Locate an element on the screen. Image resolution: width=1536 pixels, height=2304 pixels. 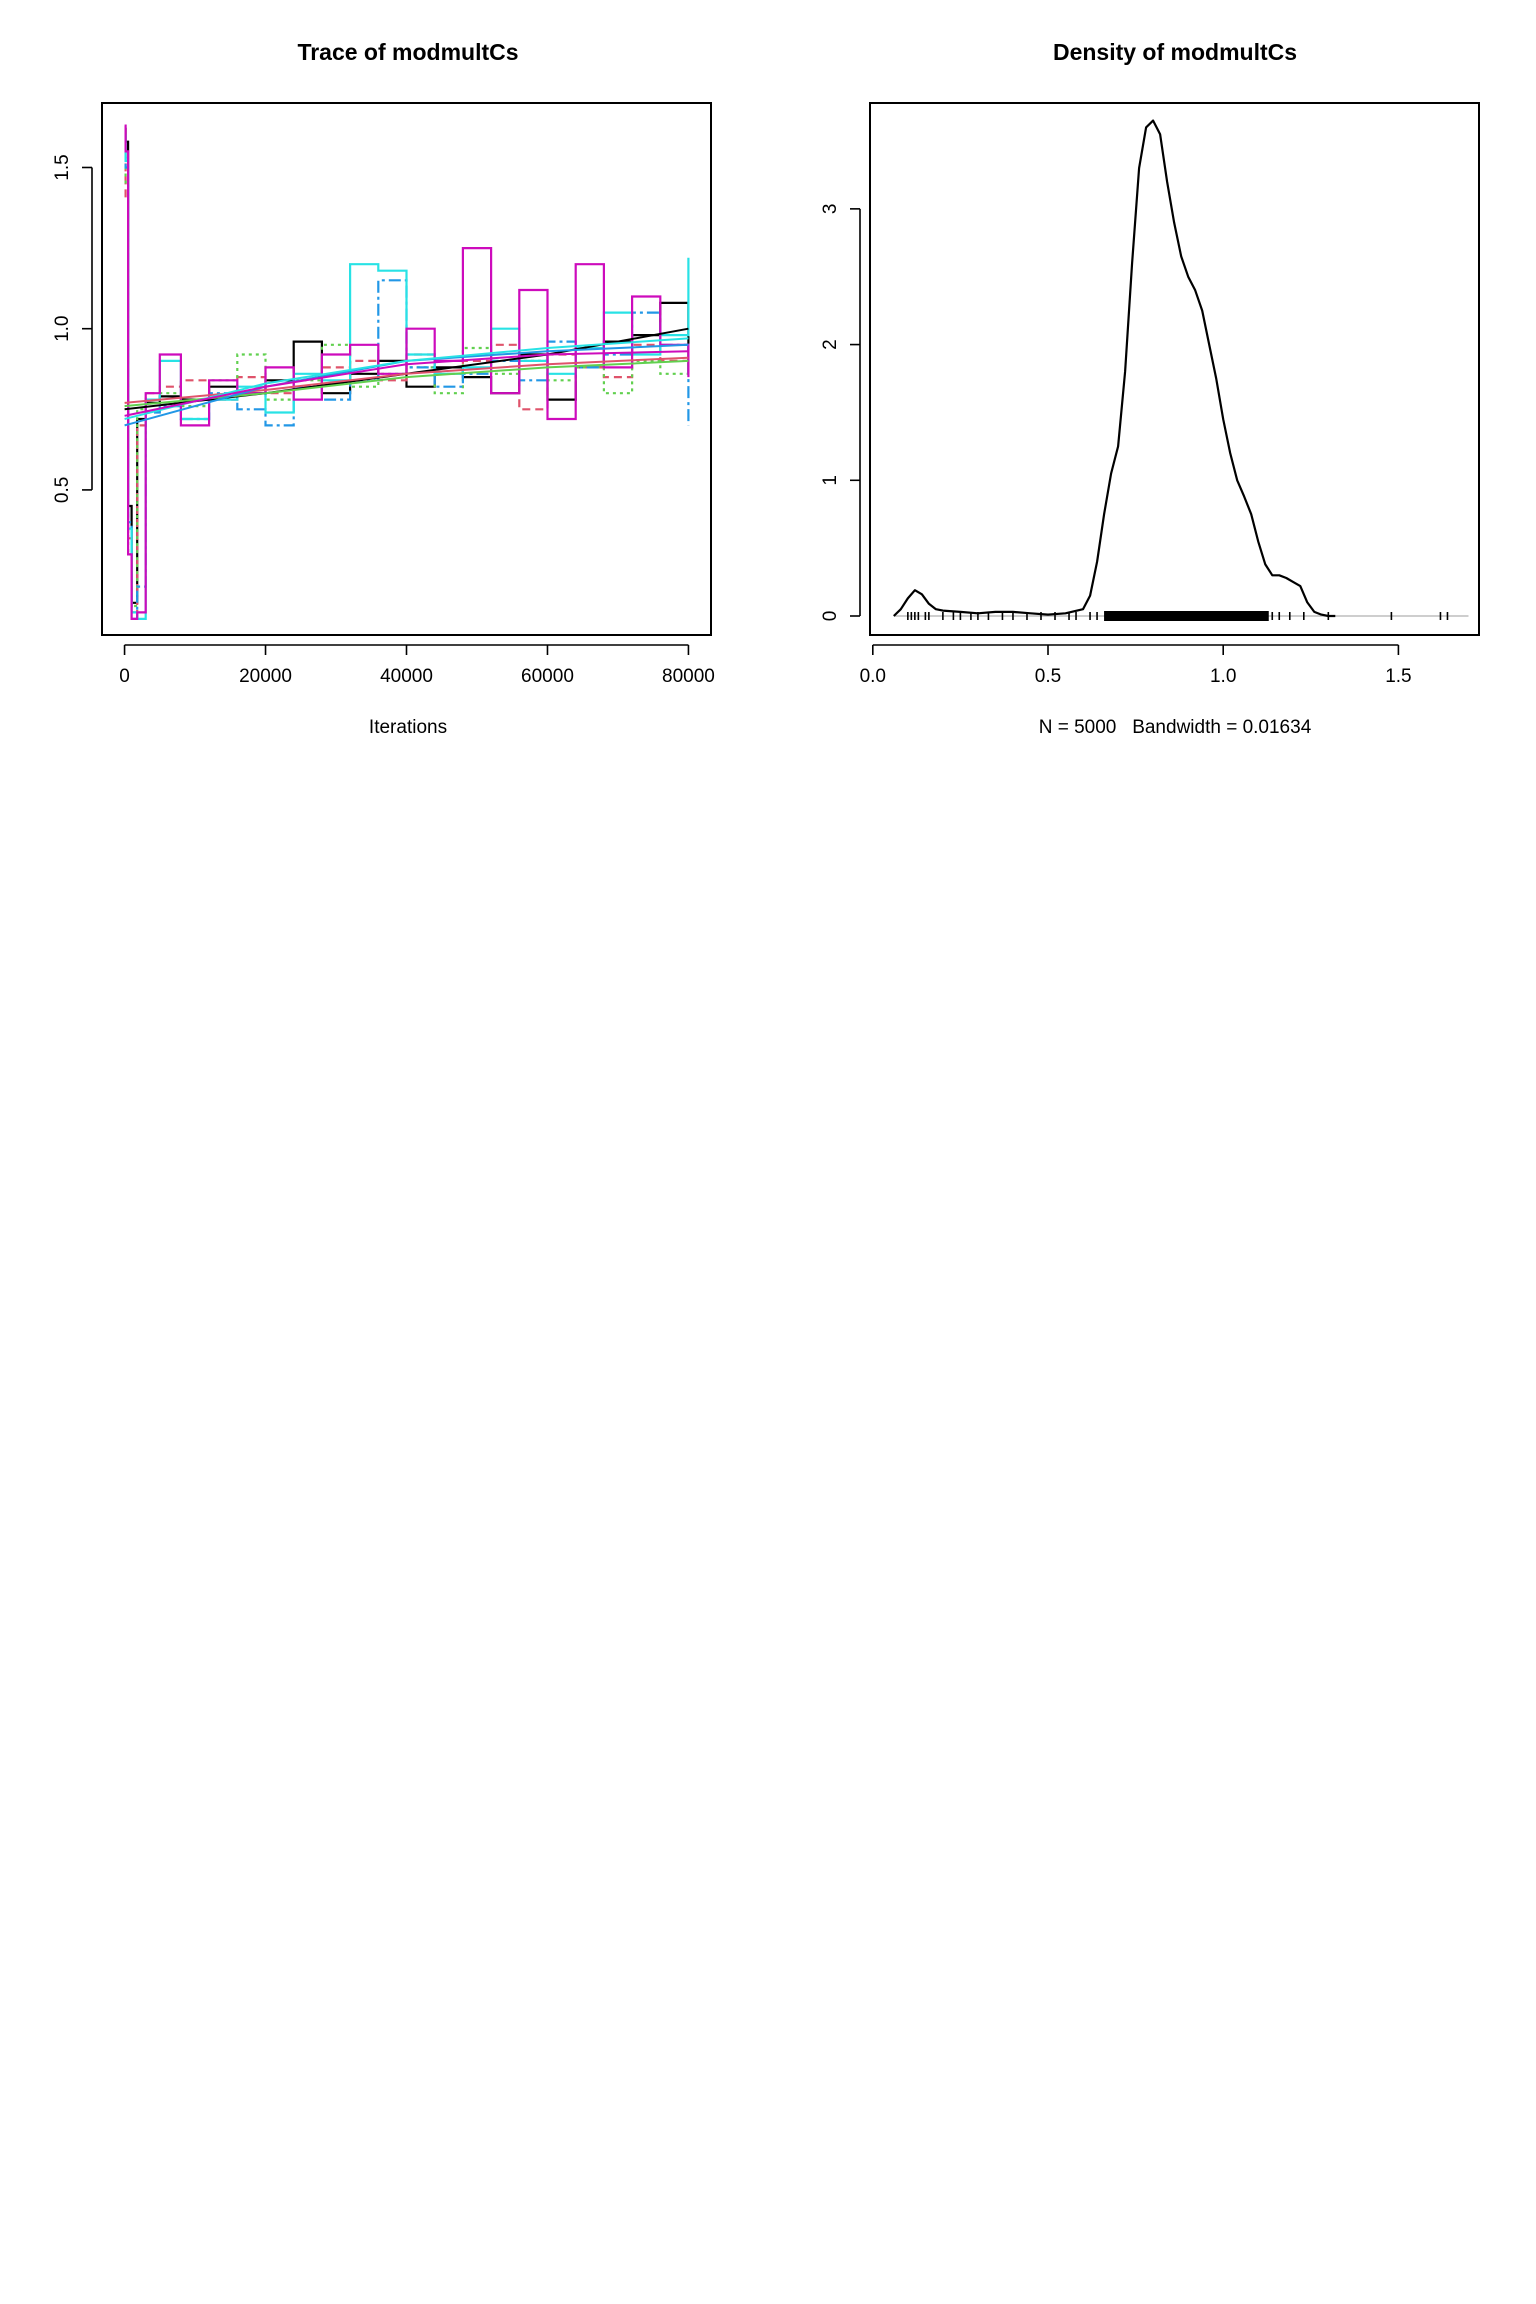
density-plot-area is located at coordinates (1181, 370).